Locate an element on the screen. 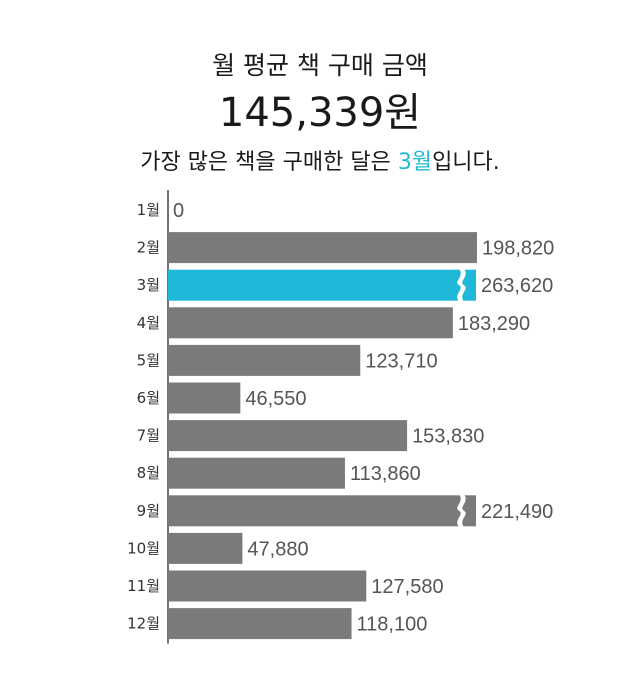  month-label: 9월 is located at coordinates (148, 511).